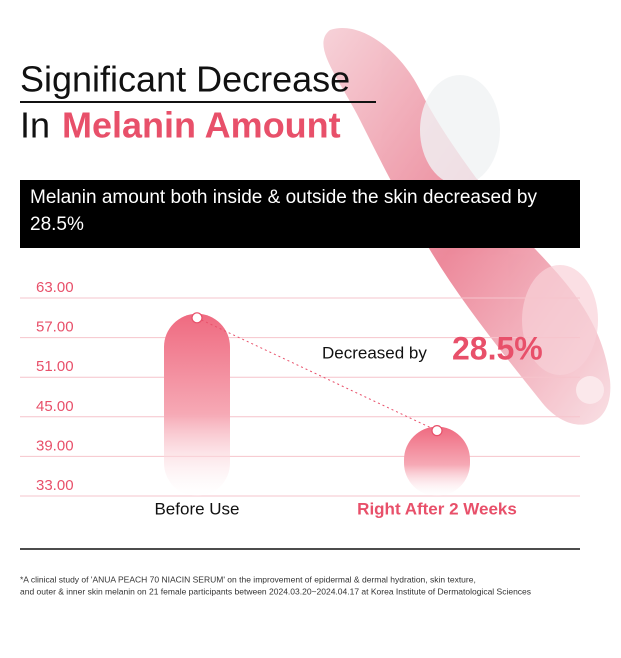  Describe the element at coordinates (55, 366) in the screenshot. I see `y-tick-label: 51.00` at that location.